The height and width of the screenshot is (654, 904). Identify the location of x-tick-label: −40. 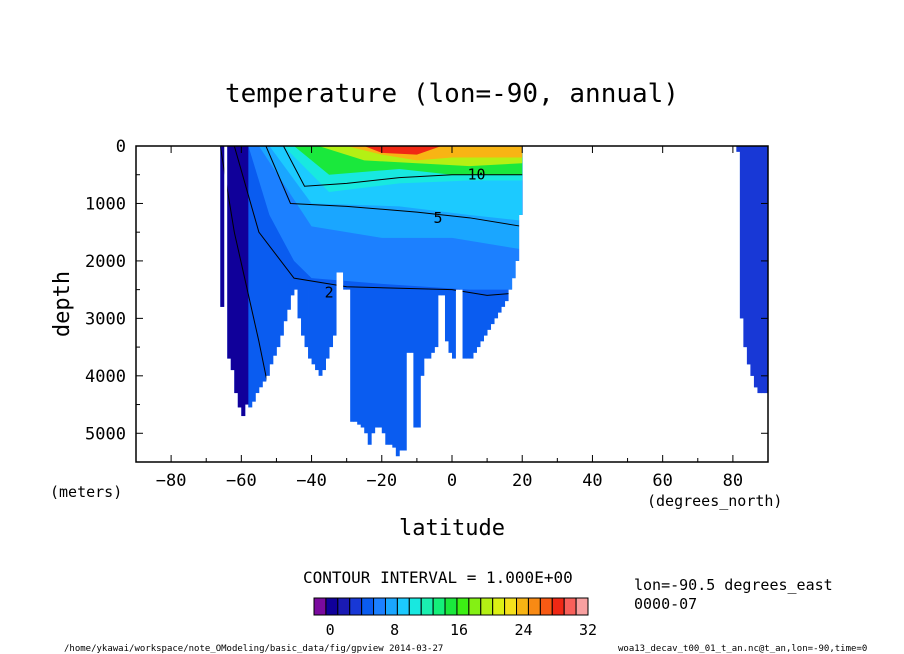
(311, 481).